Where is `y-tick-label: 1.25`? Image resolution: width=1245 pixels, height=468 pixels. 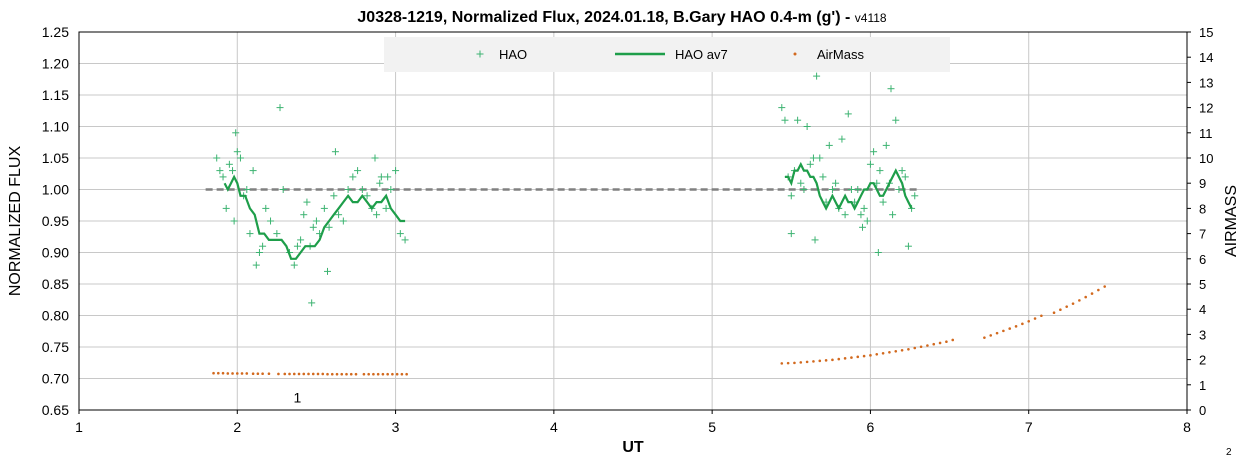 y-tick-label: 1.25 is located at coordinates (55, 32).